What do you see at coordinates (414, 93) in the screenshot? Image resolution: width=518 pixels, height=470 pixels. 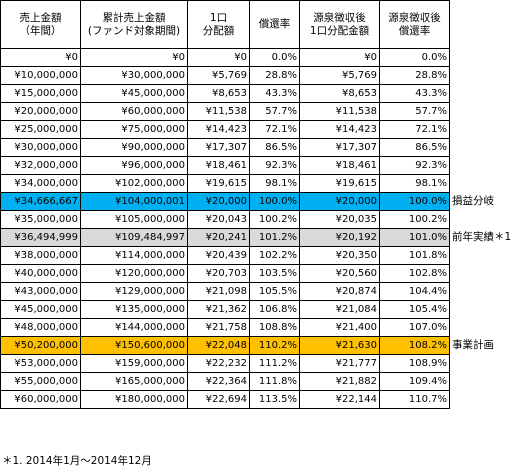 I see `cell-after-tax-redemption-rate: 43.3%` at bounding box center [414, 93].